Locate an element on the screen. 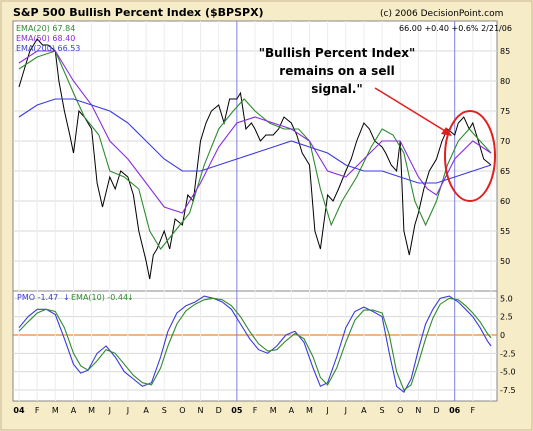  pmo-y-tick-label: -5.0 is located at coordinates (508, 372).